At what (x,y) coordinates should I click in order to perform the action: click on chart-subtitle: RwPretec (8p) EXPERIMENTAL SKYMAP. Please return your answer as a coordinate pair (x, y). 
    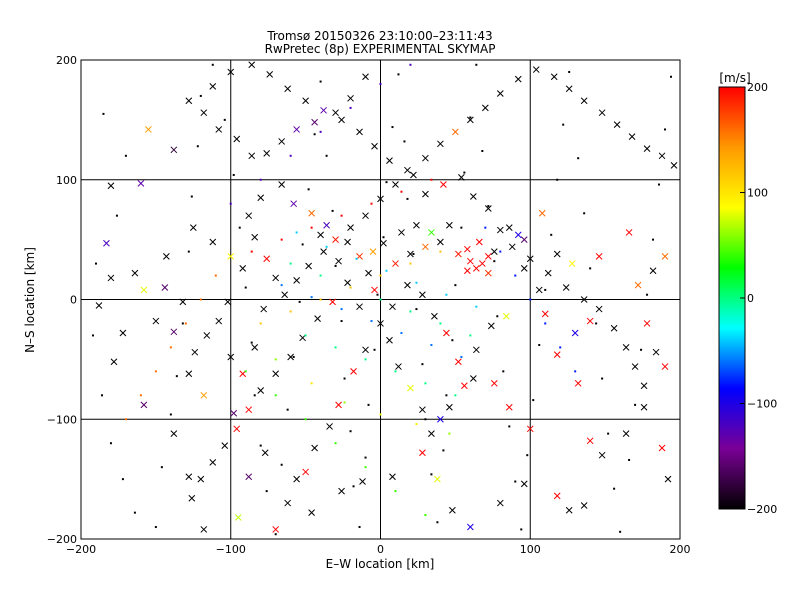
    Looking at the image, I should click on (380, 49).